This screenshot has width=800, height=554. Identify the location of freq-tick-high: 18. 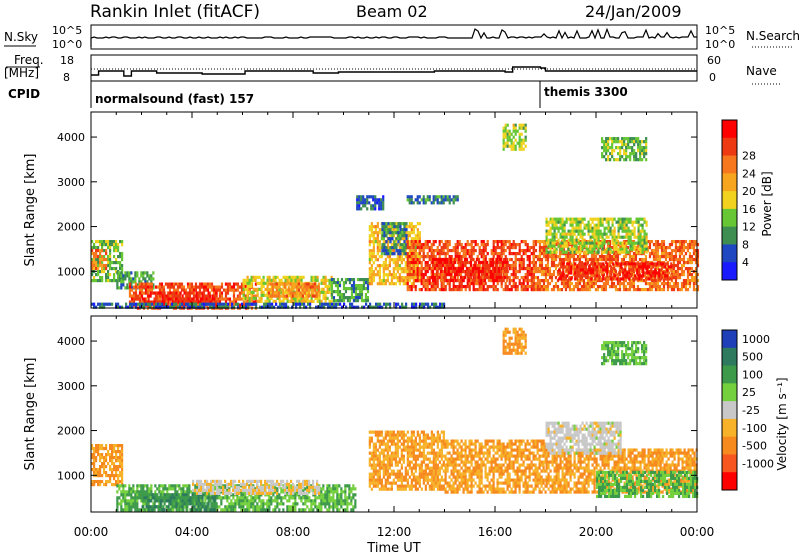
(67, 60).